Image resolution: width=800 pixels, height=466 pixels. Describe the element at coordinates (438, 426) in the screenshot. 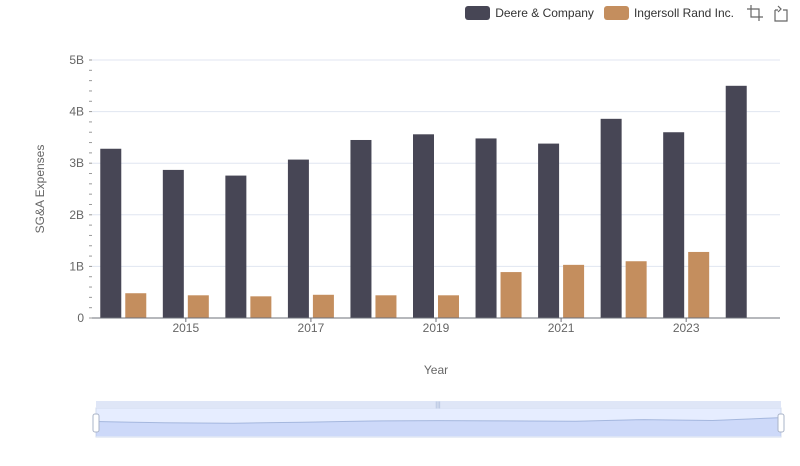

I see `data-zoom-preview-area` at that location.